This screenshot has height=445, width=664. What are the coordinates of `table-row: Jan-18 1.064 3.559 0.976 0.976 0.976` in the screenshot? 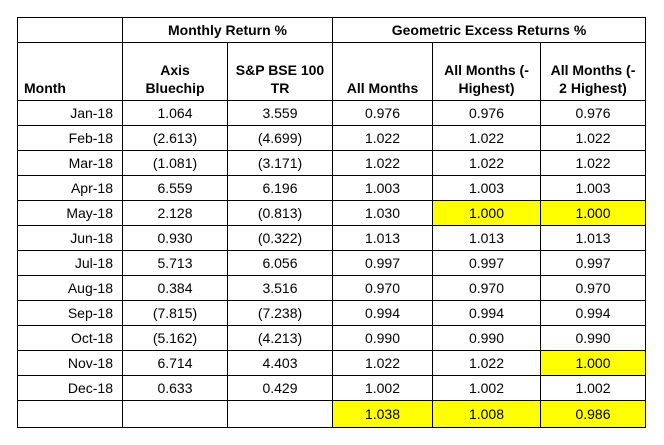 It's located at (331, 113).